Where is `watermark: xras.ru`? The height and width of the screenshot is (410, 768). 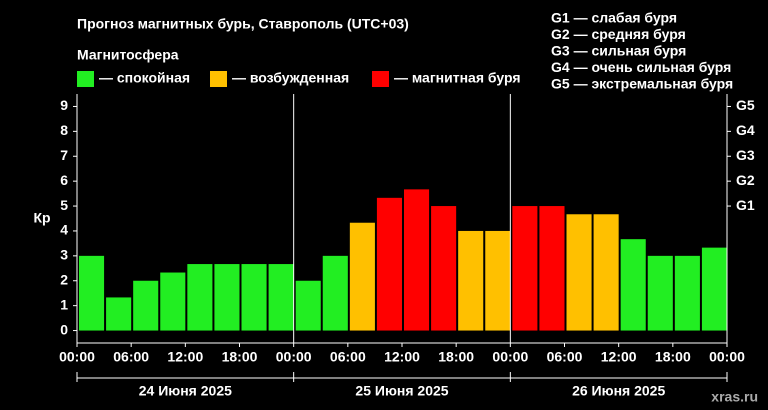 watermark: xras.ru is located at coordinates (734, 397).